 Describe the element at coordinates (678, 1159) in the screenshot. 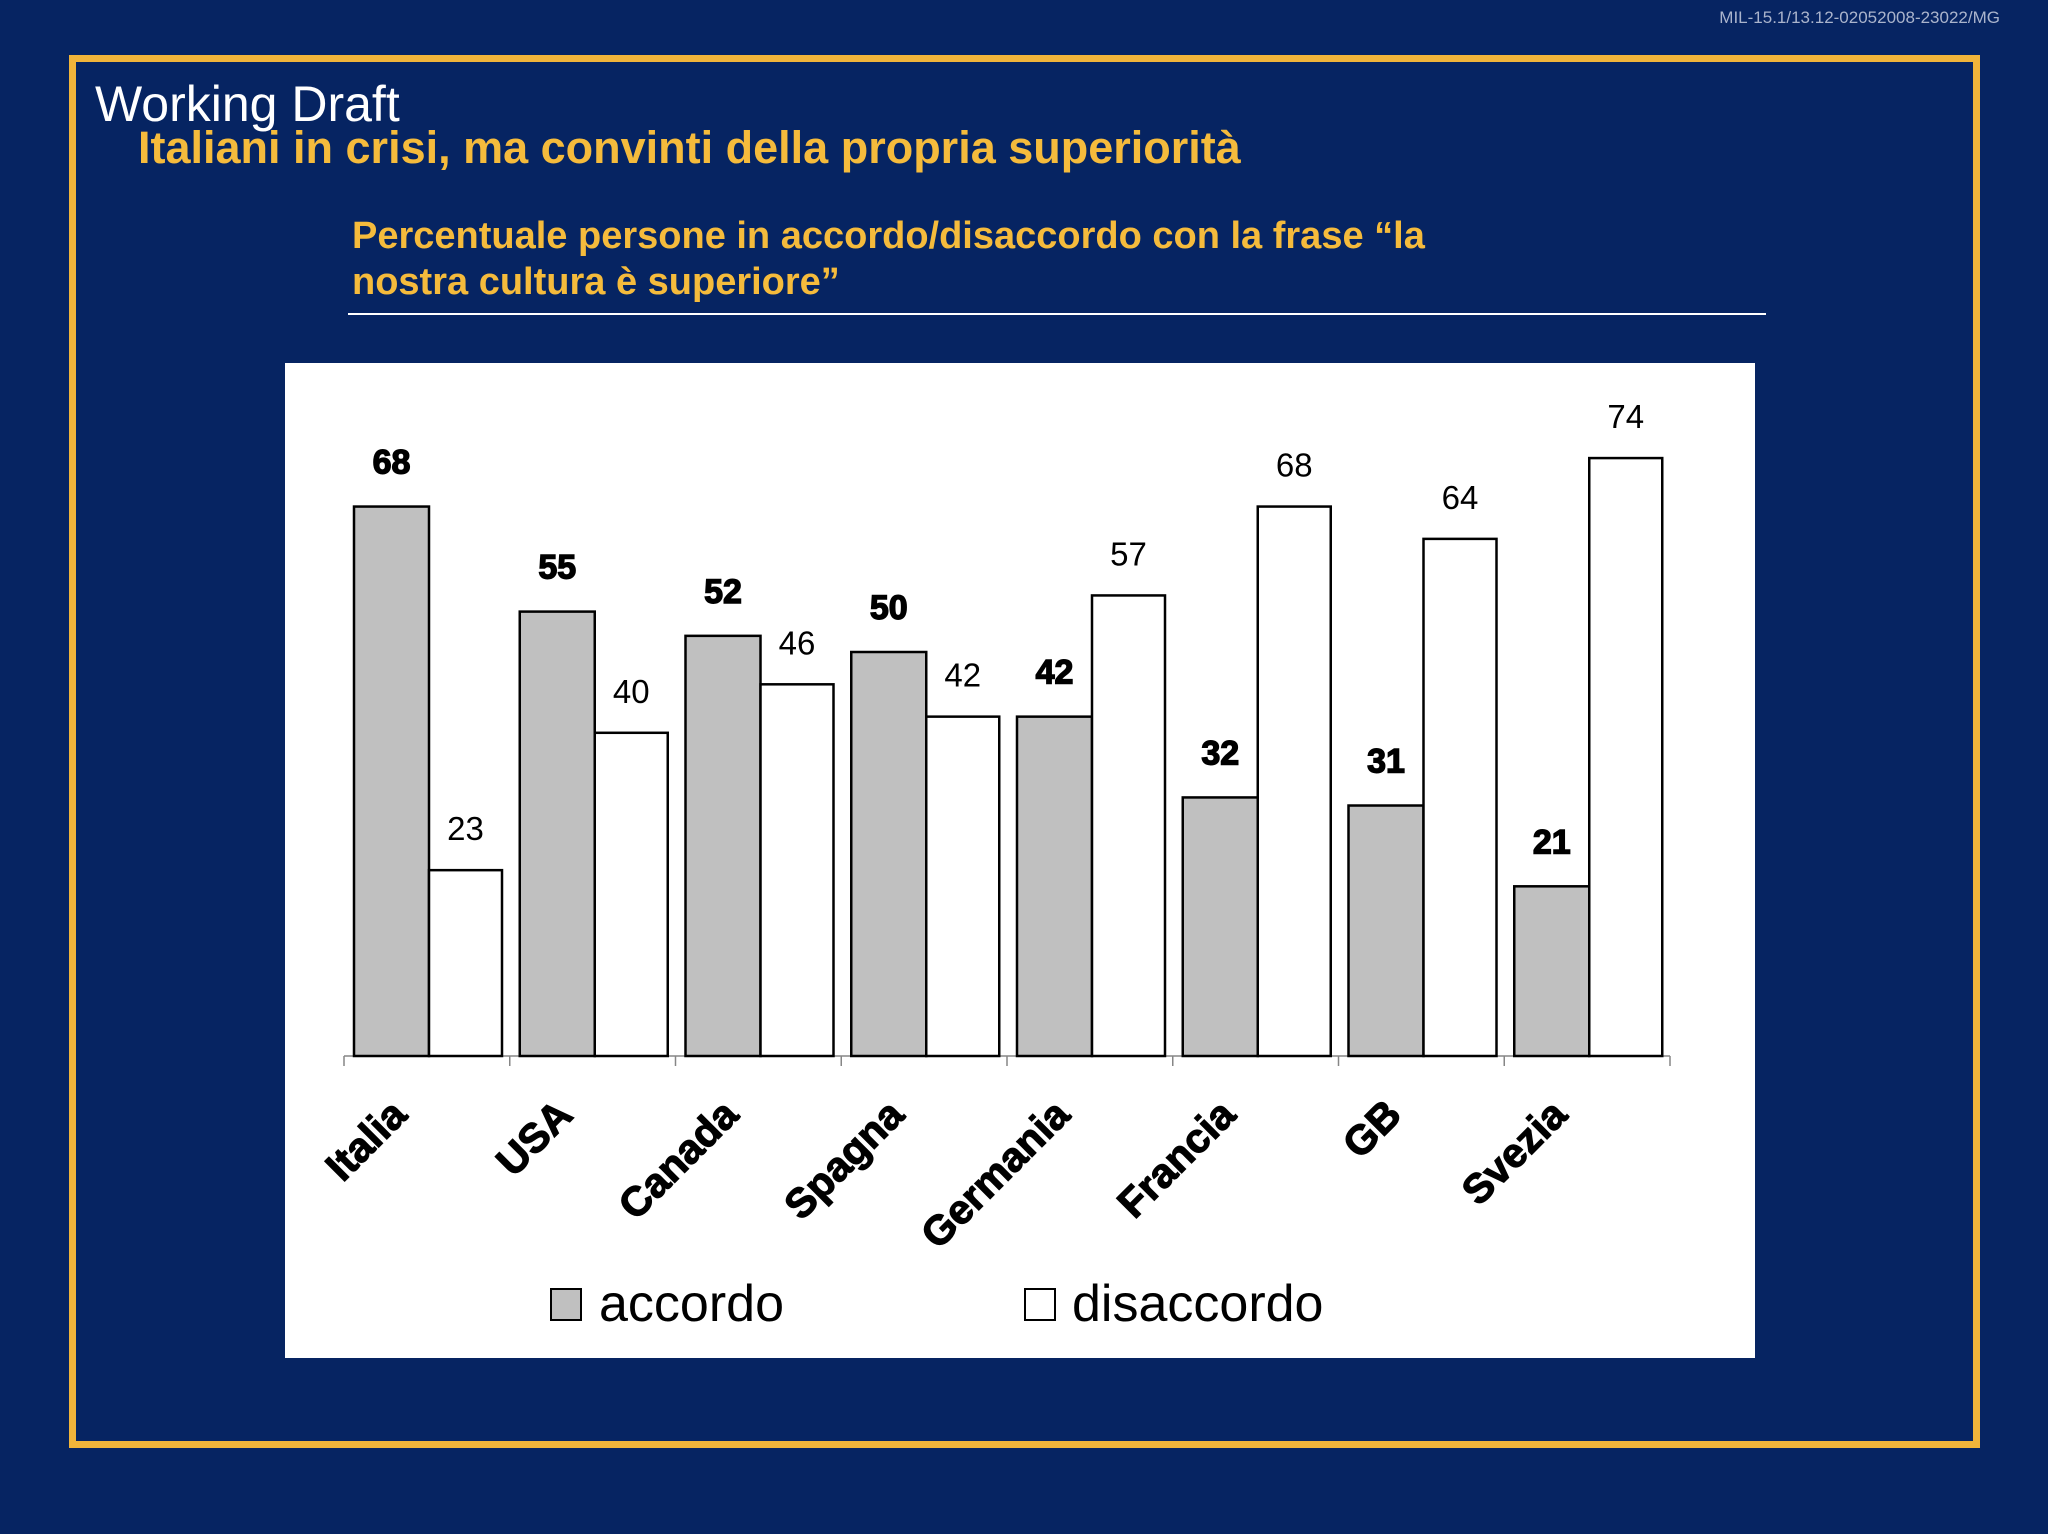

I see `category-label-canada: Canada` at that location.